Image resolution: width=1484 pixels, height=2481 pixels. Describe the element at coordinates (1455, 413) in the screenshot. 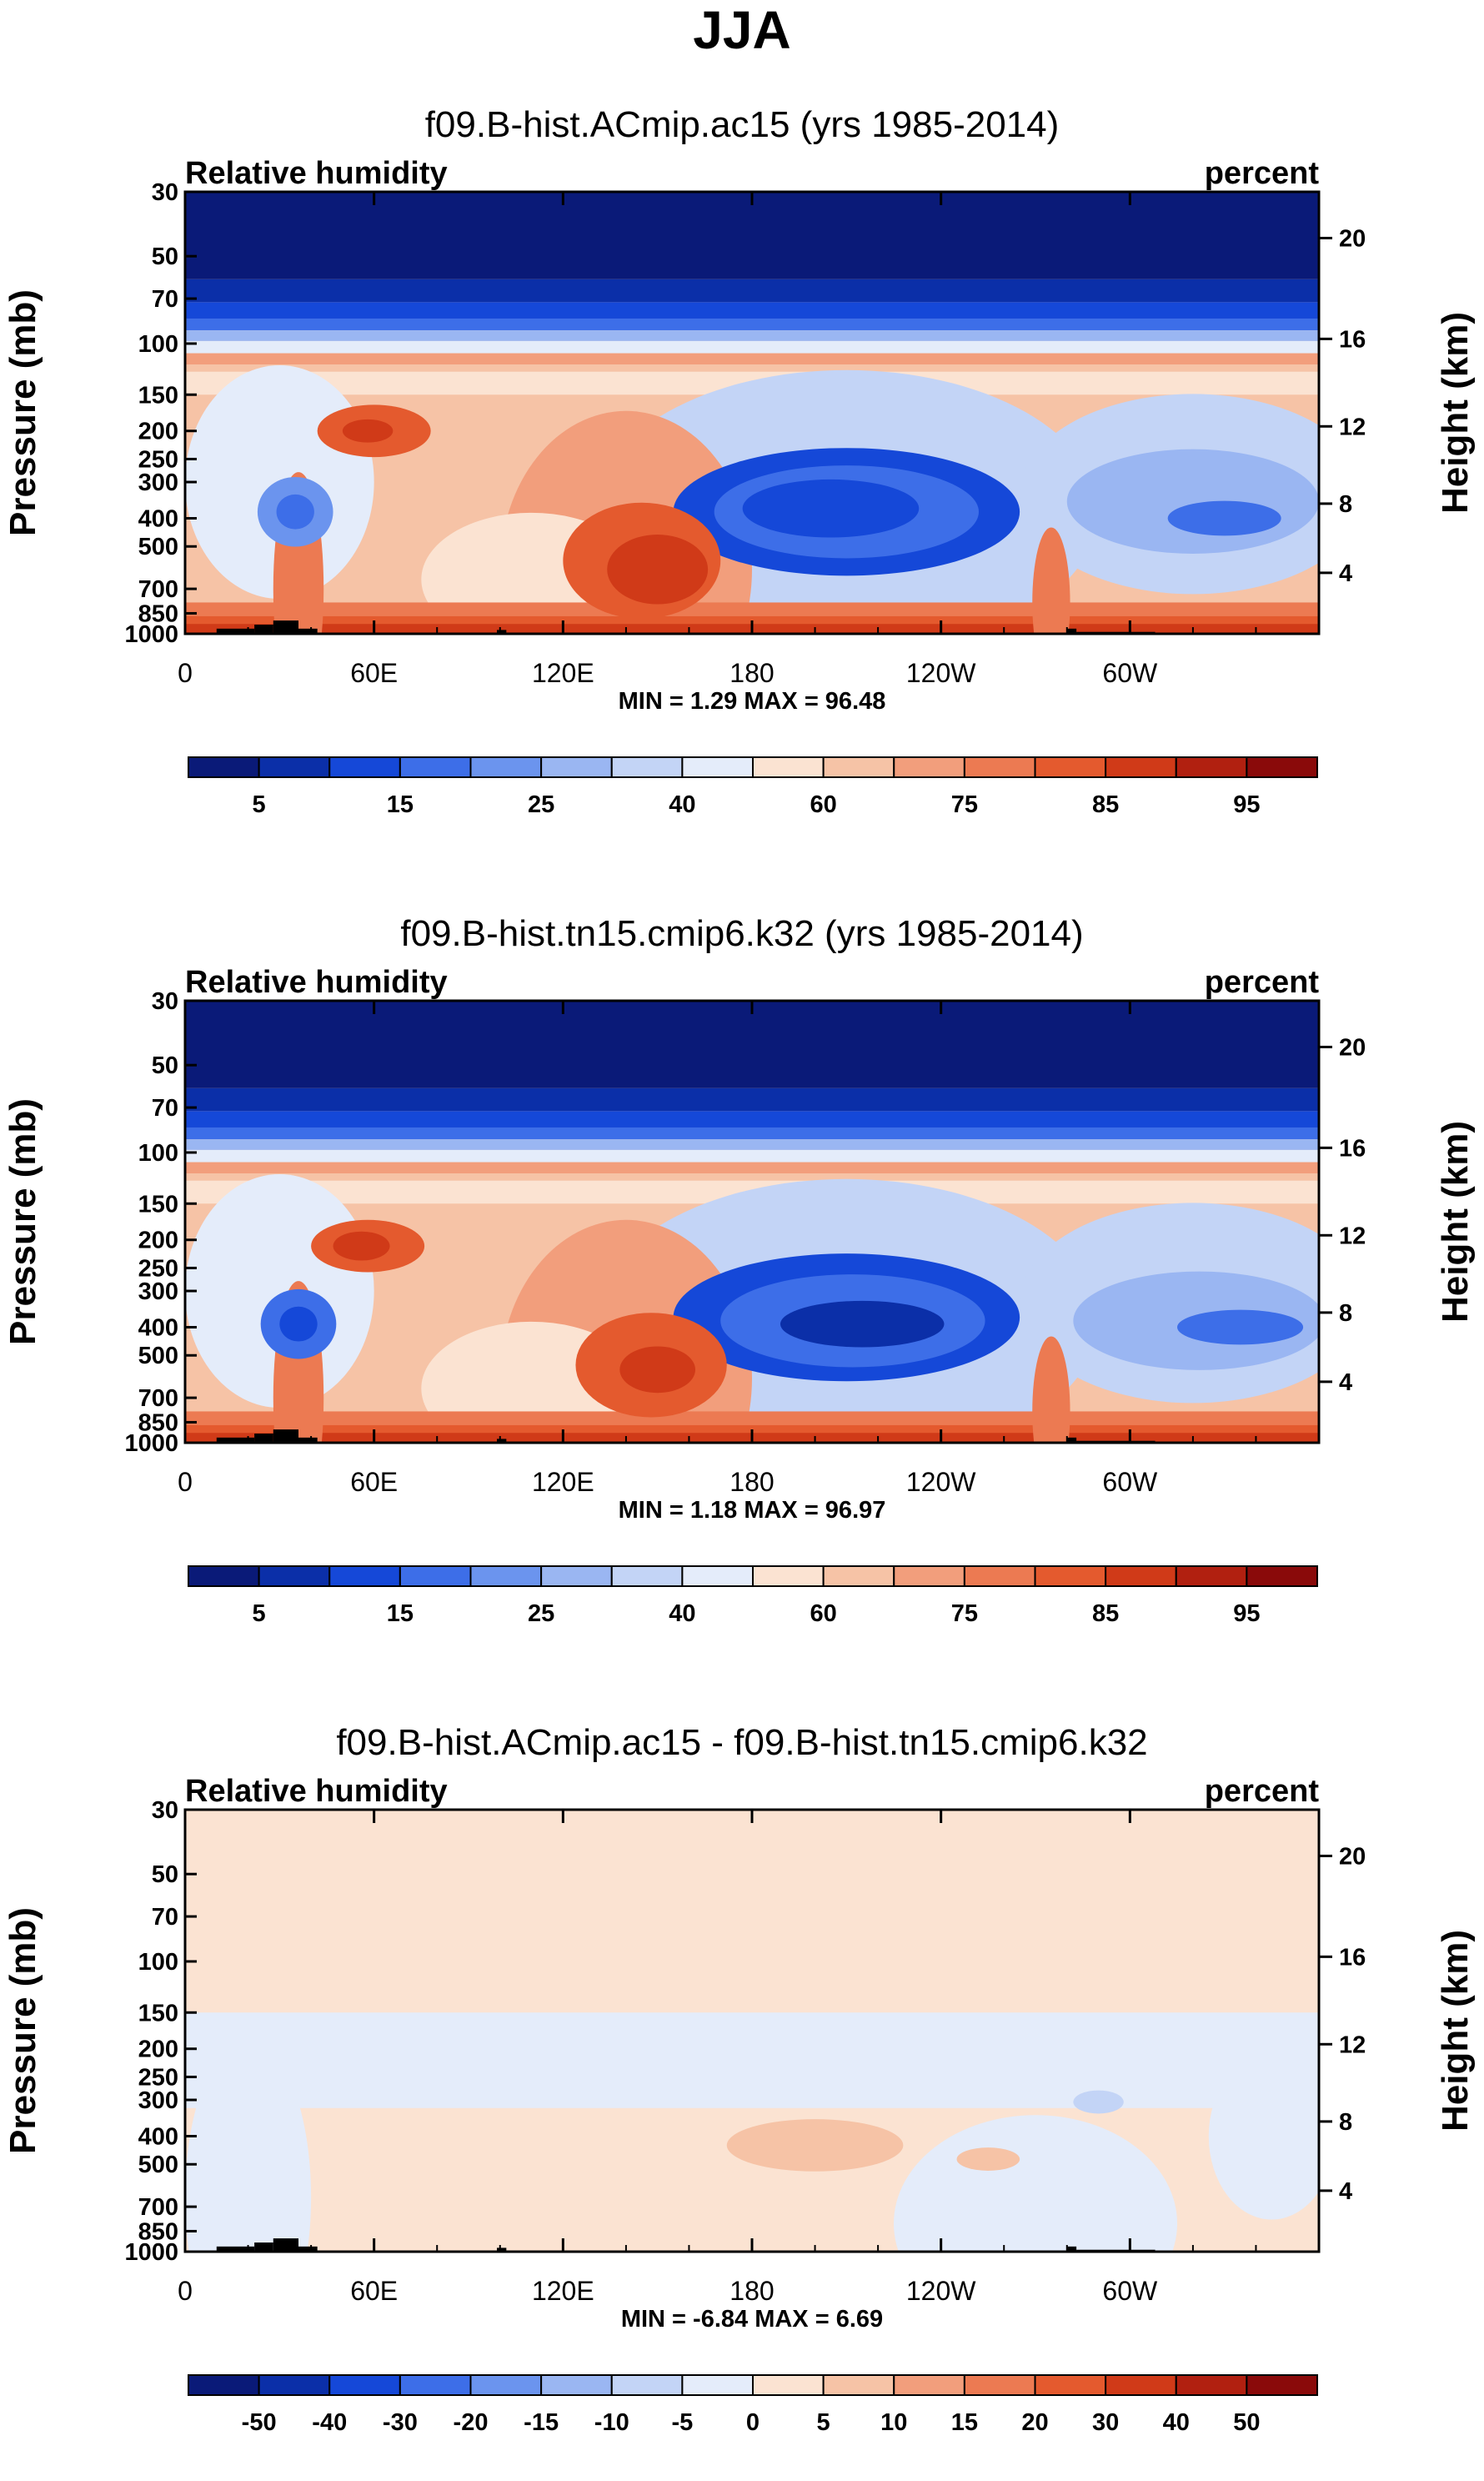

I see `z-axis-label: Height (km)` at that location.